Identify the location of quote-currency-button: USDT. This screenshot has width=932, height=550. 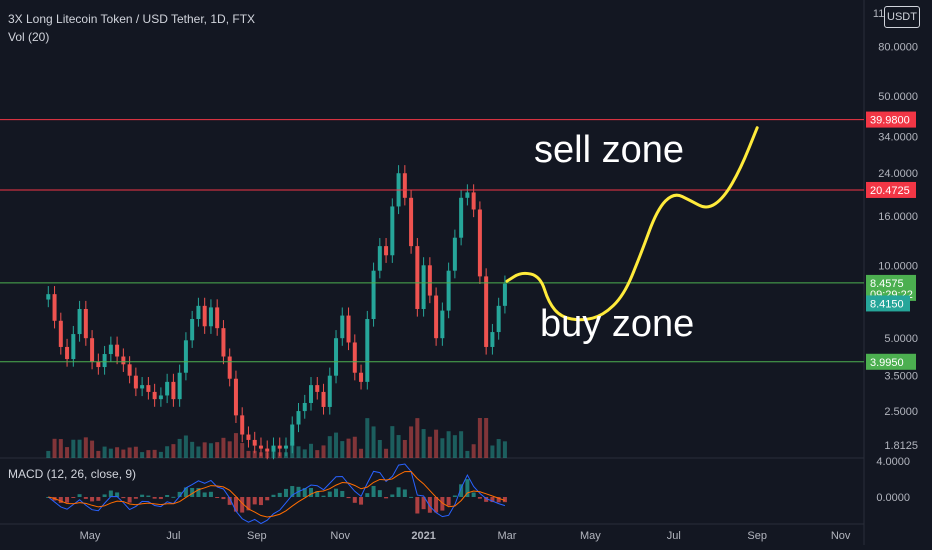
(902, 17).